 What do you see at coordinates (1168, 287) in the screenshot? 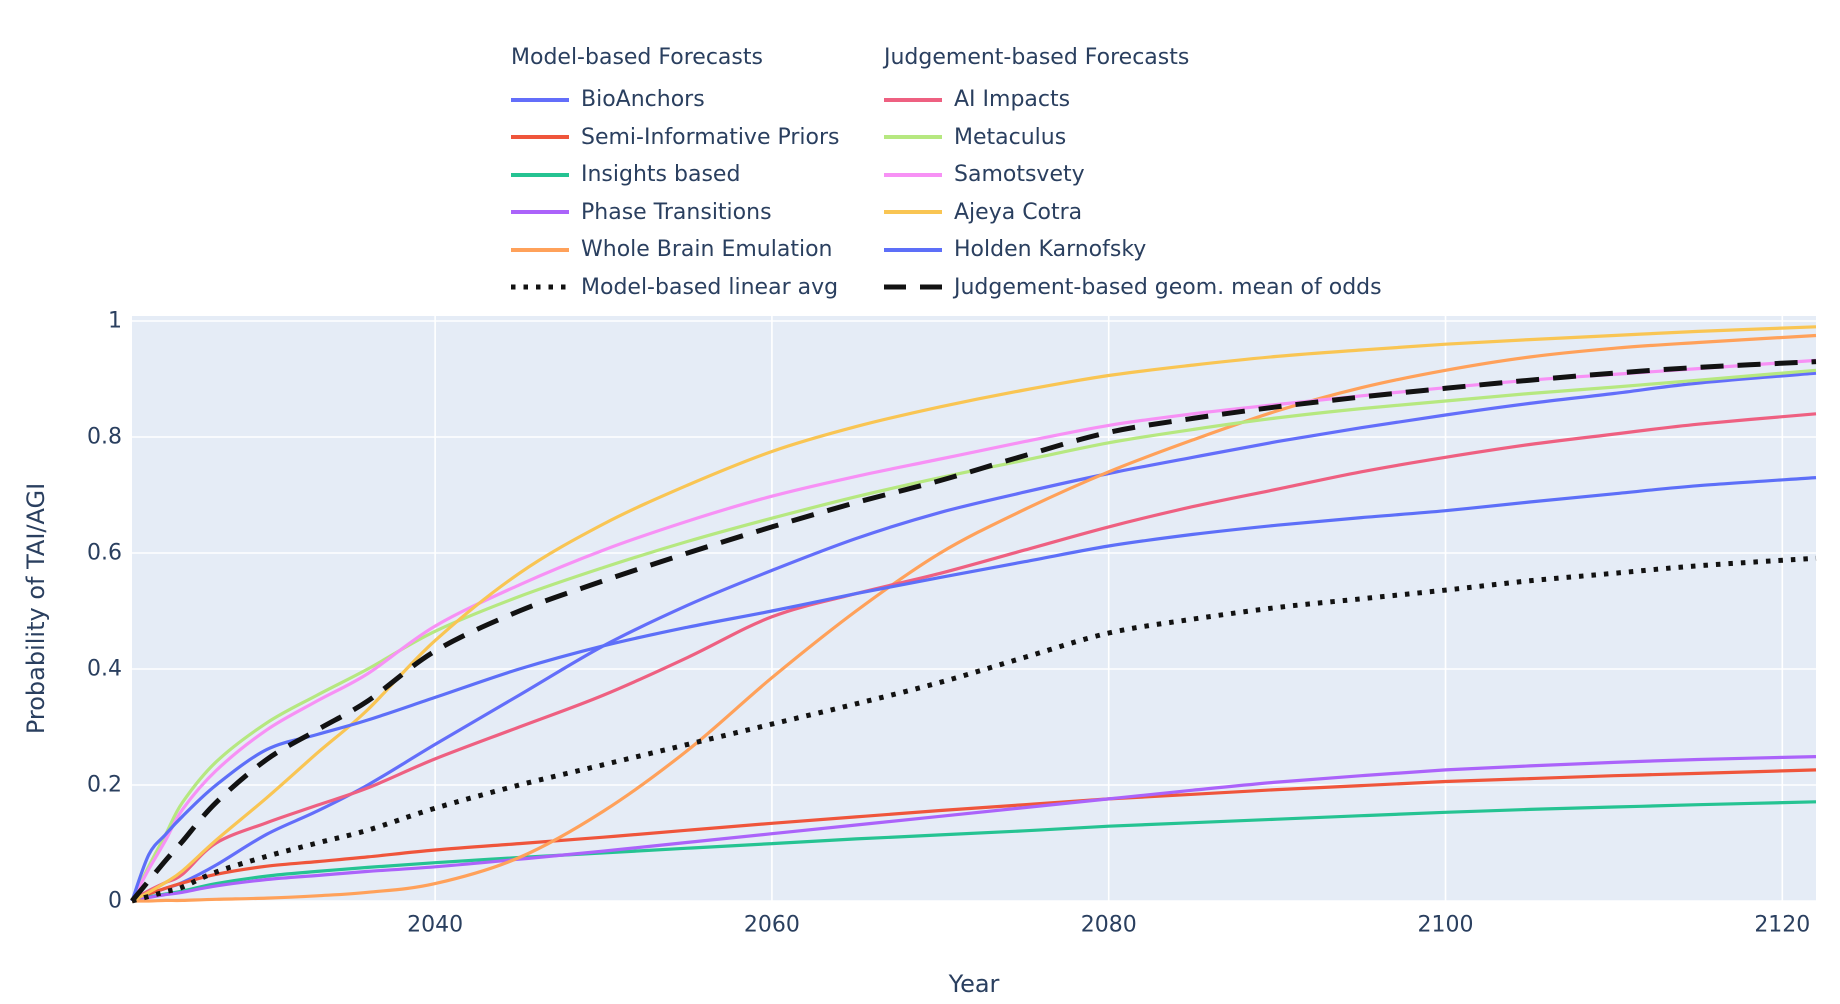
I see `legend-label-judgement-based-geom-mean-of-odds: Judgement-based geom. mean of odds` at bounding box center [1168, 287].